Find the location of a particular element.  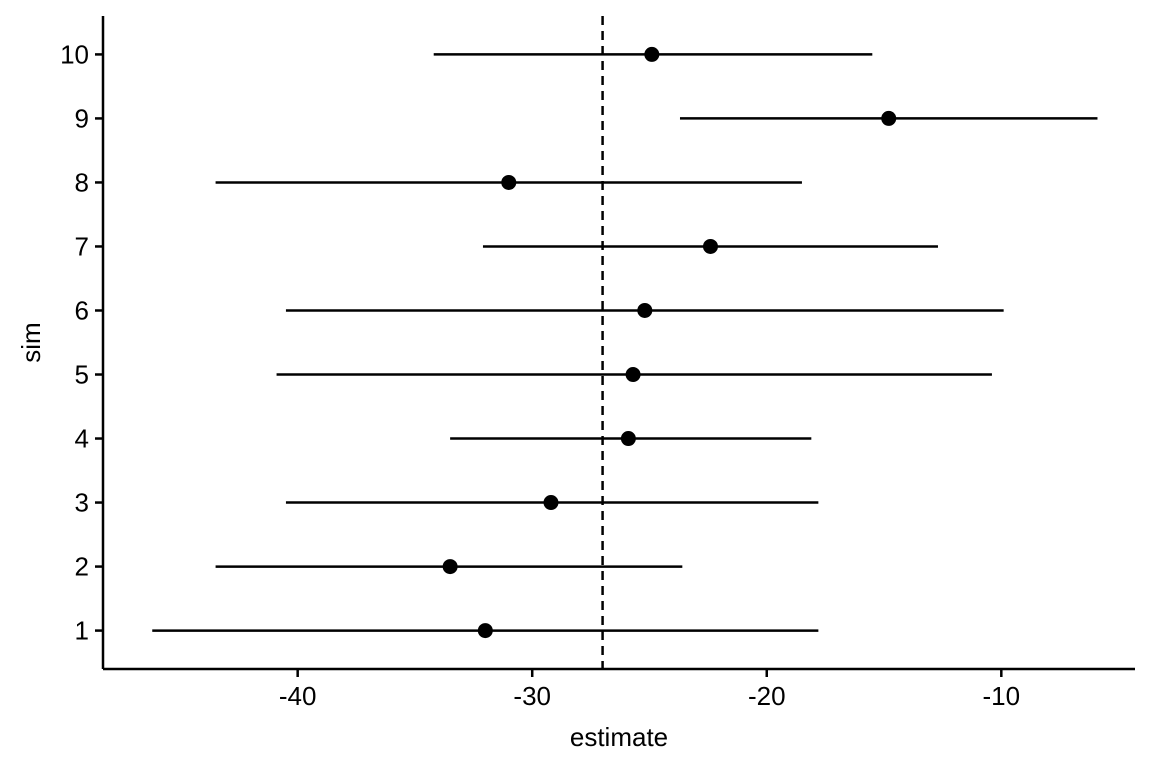

y-tick-label: 2 is located at coordinates (82, 567).